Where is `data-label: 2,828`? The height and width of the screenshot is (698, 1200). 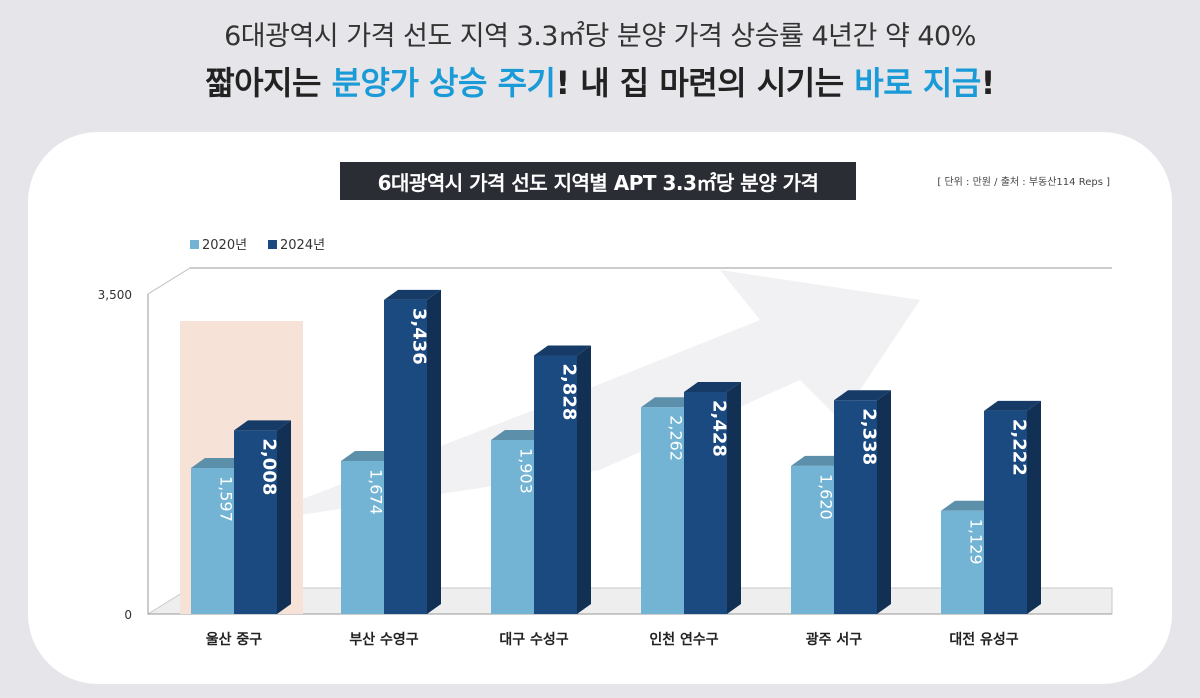 data-label: 2,828 is located at coordinates (569, 391).